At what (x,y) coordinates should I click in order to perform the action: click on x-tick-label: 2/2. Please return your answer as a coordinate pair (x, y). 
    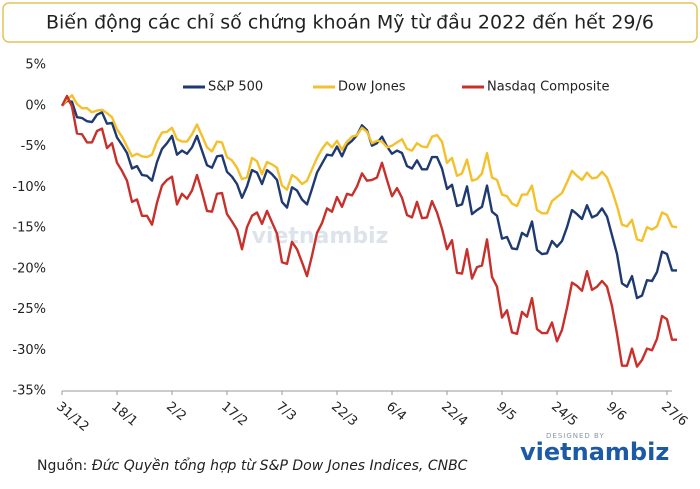
    Looking at the image, I should click on (176, 411).